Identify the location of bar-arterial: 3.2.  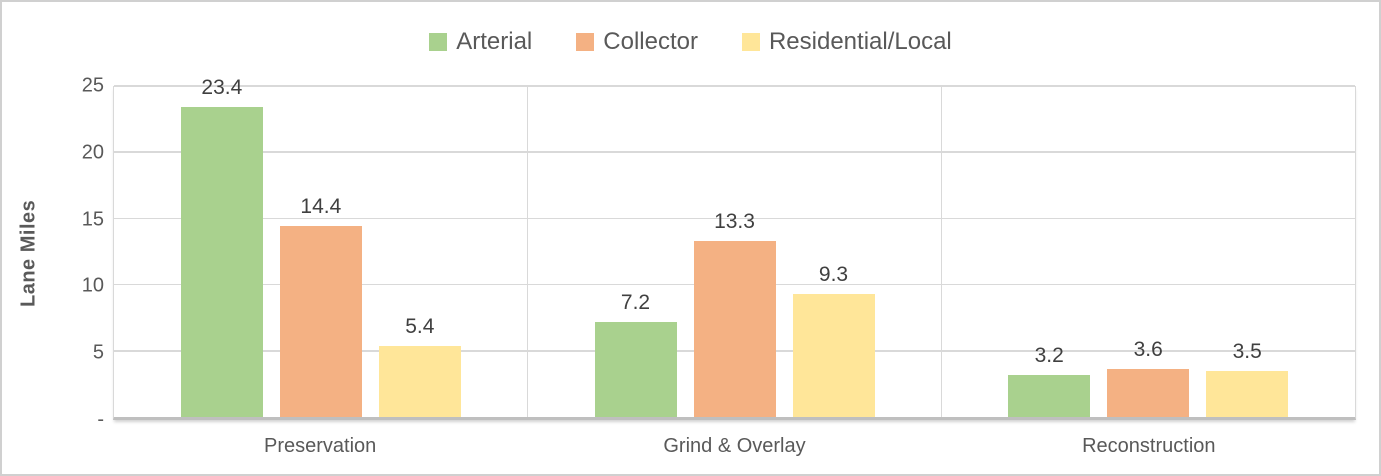
(1049, 380).